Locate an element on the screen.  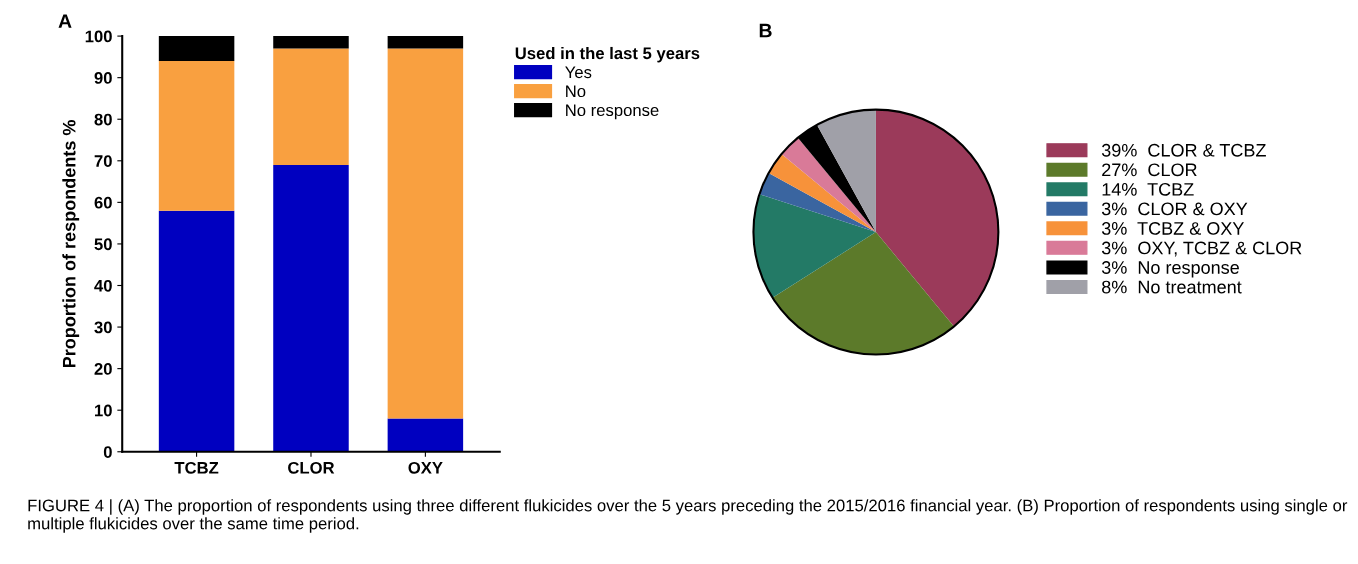
y-tick-label: 50 is located at coordinates (103, 244).